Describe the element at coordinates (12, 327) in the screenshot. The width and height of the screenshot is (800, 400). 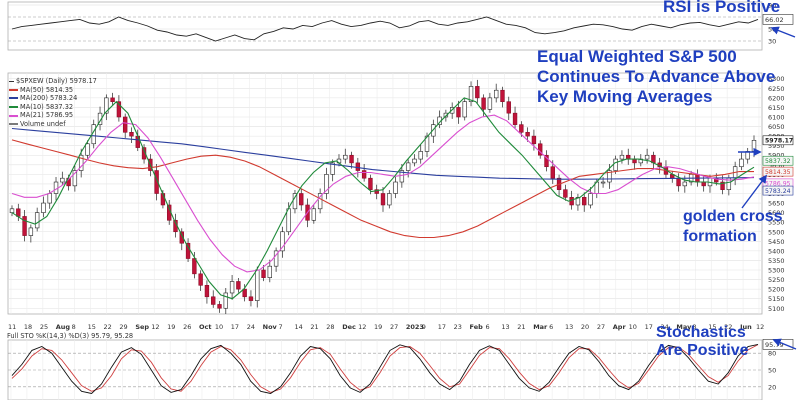
I see `x-tick-label: 11` at that location.